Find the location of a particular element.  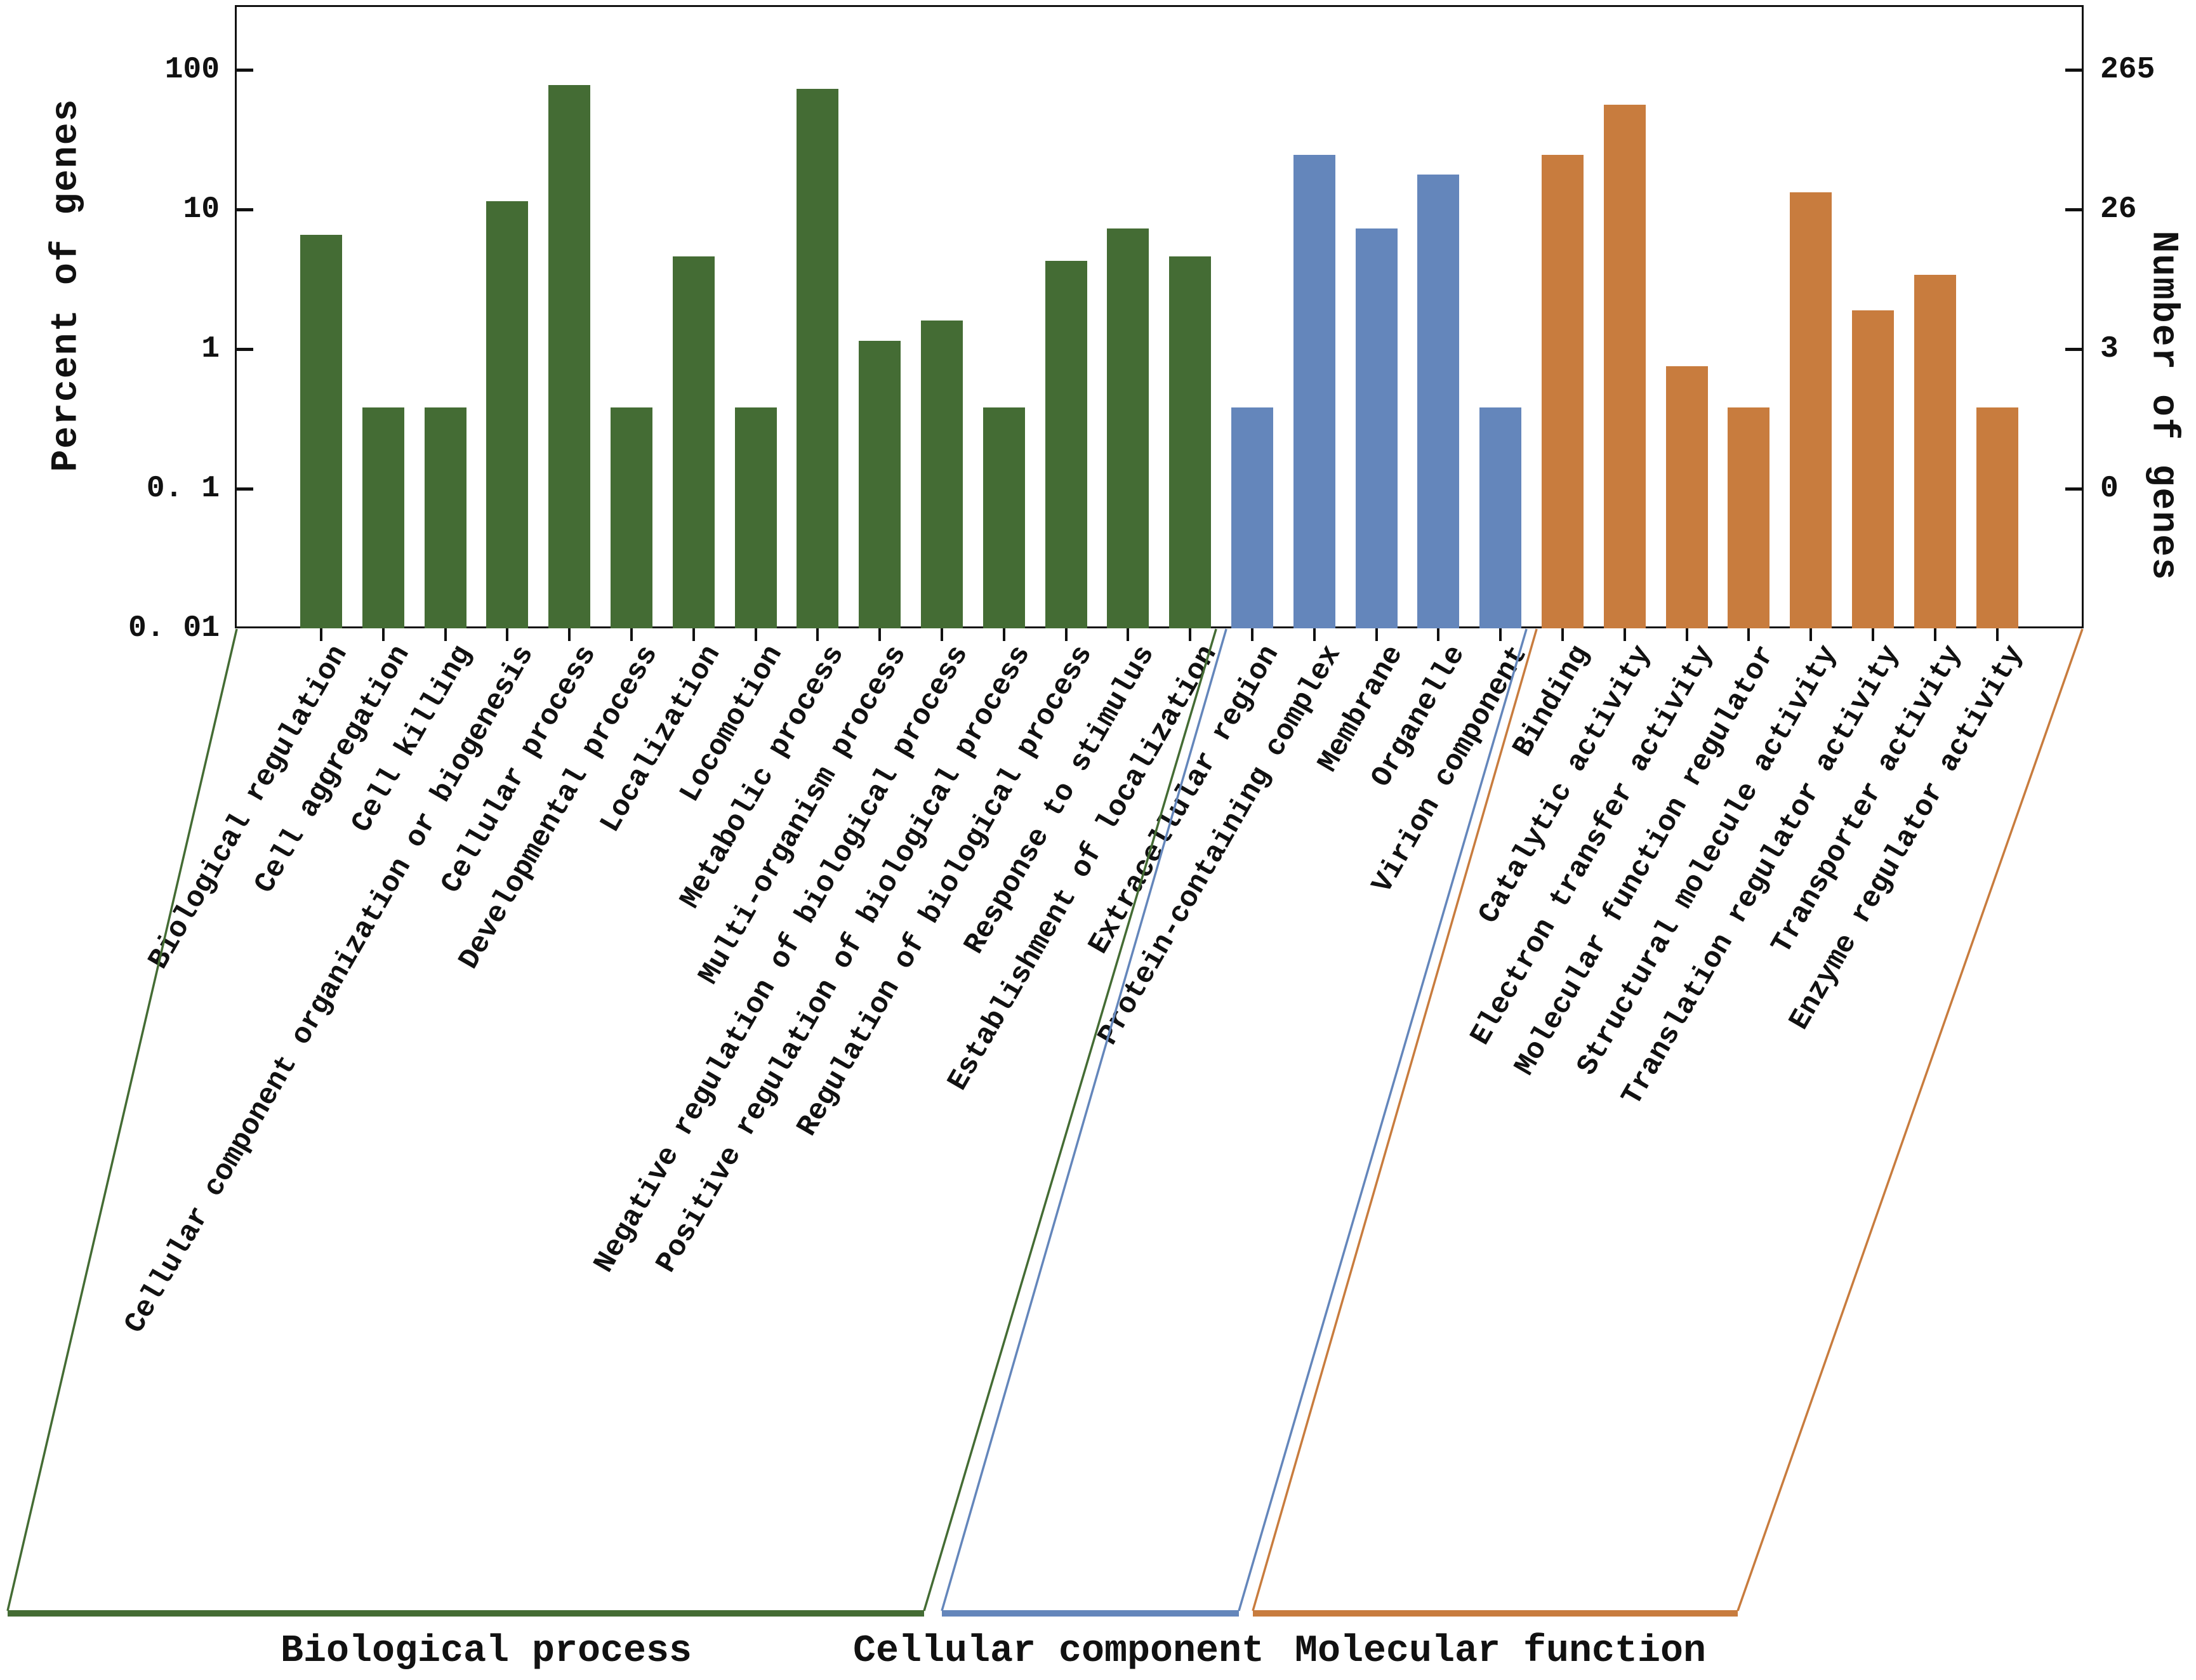

right-ytick-label-0: 0 is located at coordinates (2109, 489).